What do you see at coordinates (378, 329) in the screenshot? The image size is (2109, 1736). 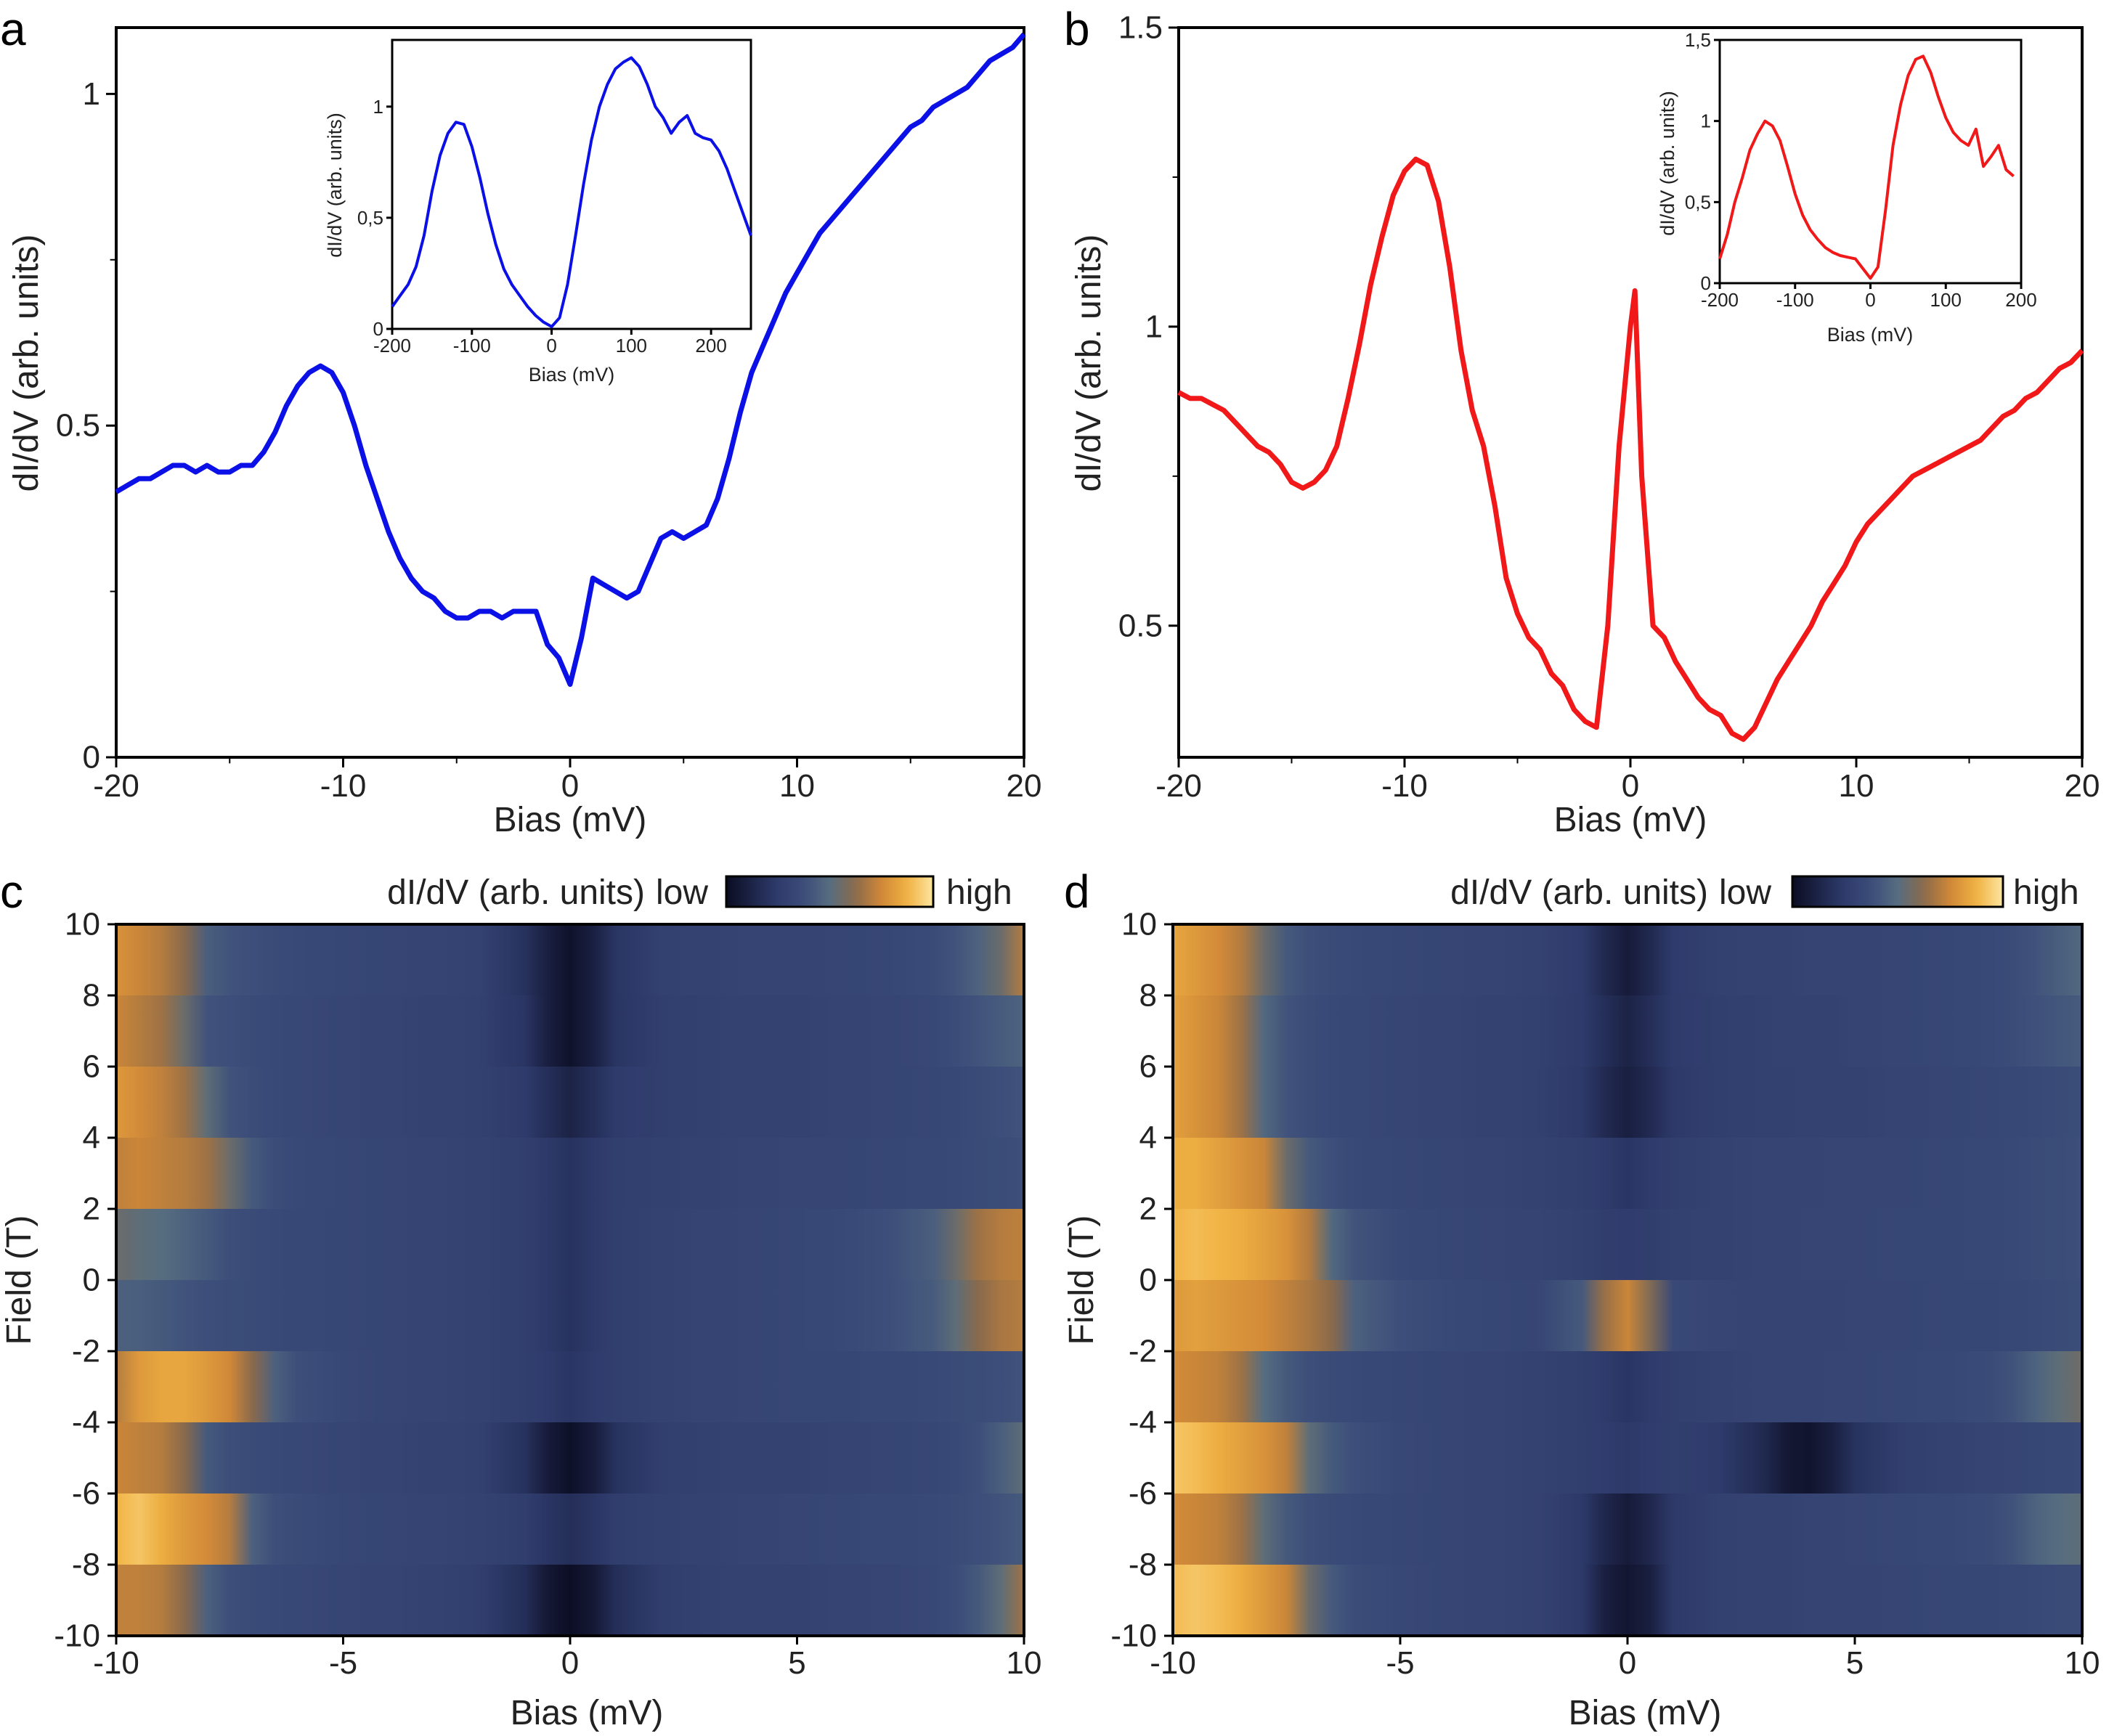 I see `panel-a-inset-y-tick-label: 0` at bounding box center [378, 329].